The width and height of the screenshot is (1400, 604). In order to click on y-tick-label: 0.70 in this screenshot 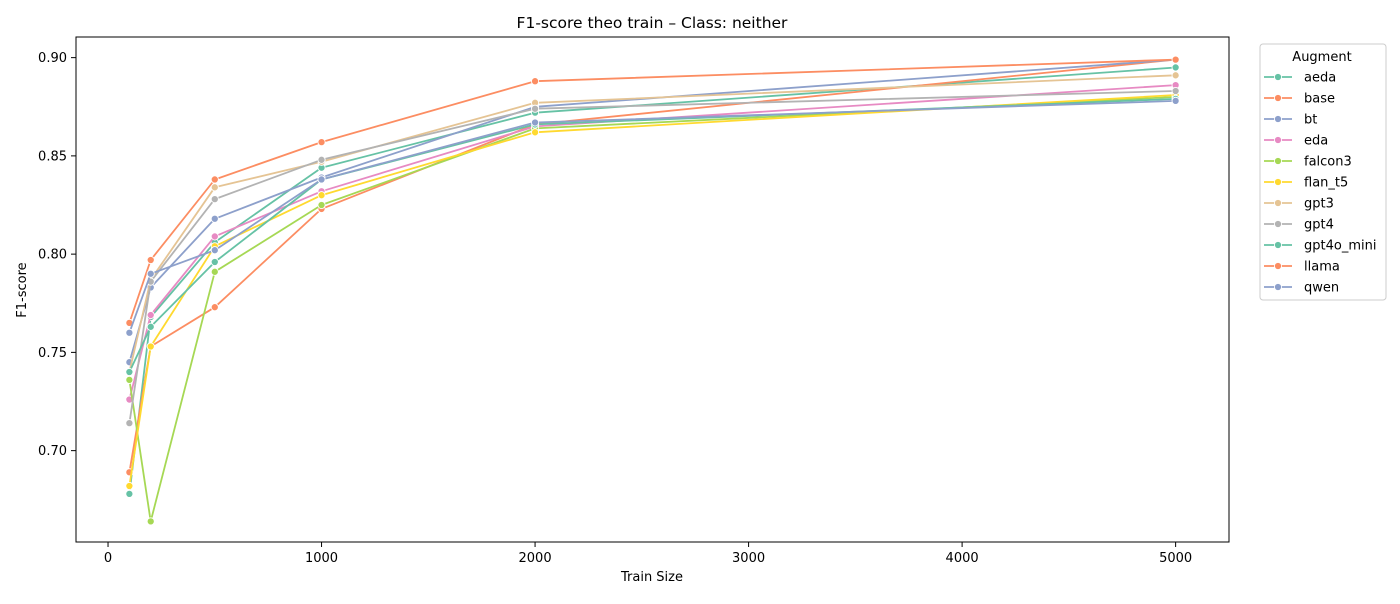, I will do `click(52, 451)`.